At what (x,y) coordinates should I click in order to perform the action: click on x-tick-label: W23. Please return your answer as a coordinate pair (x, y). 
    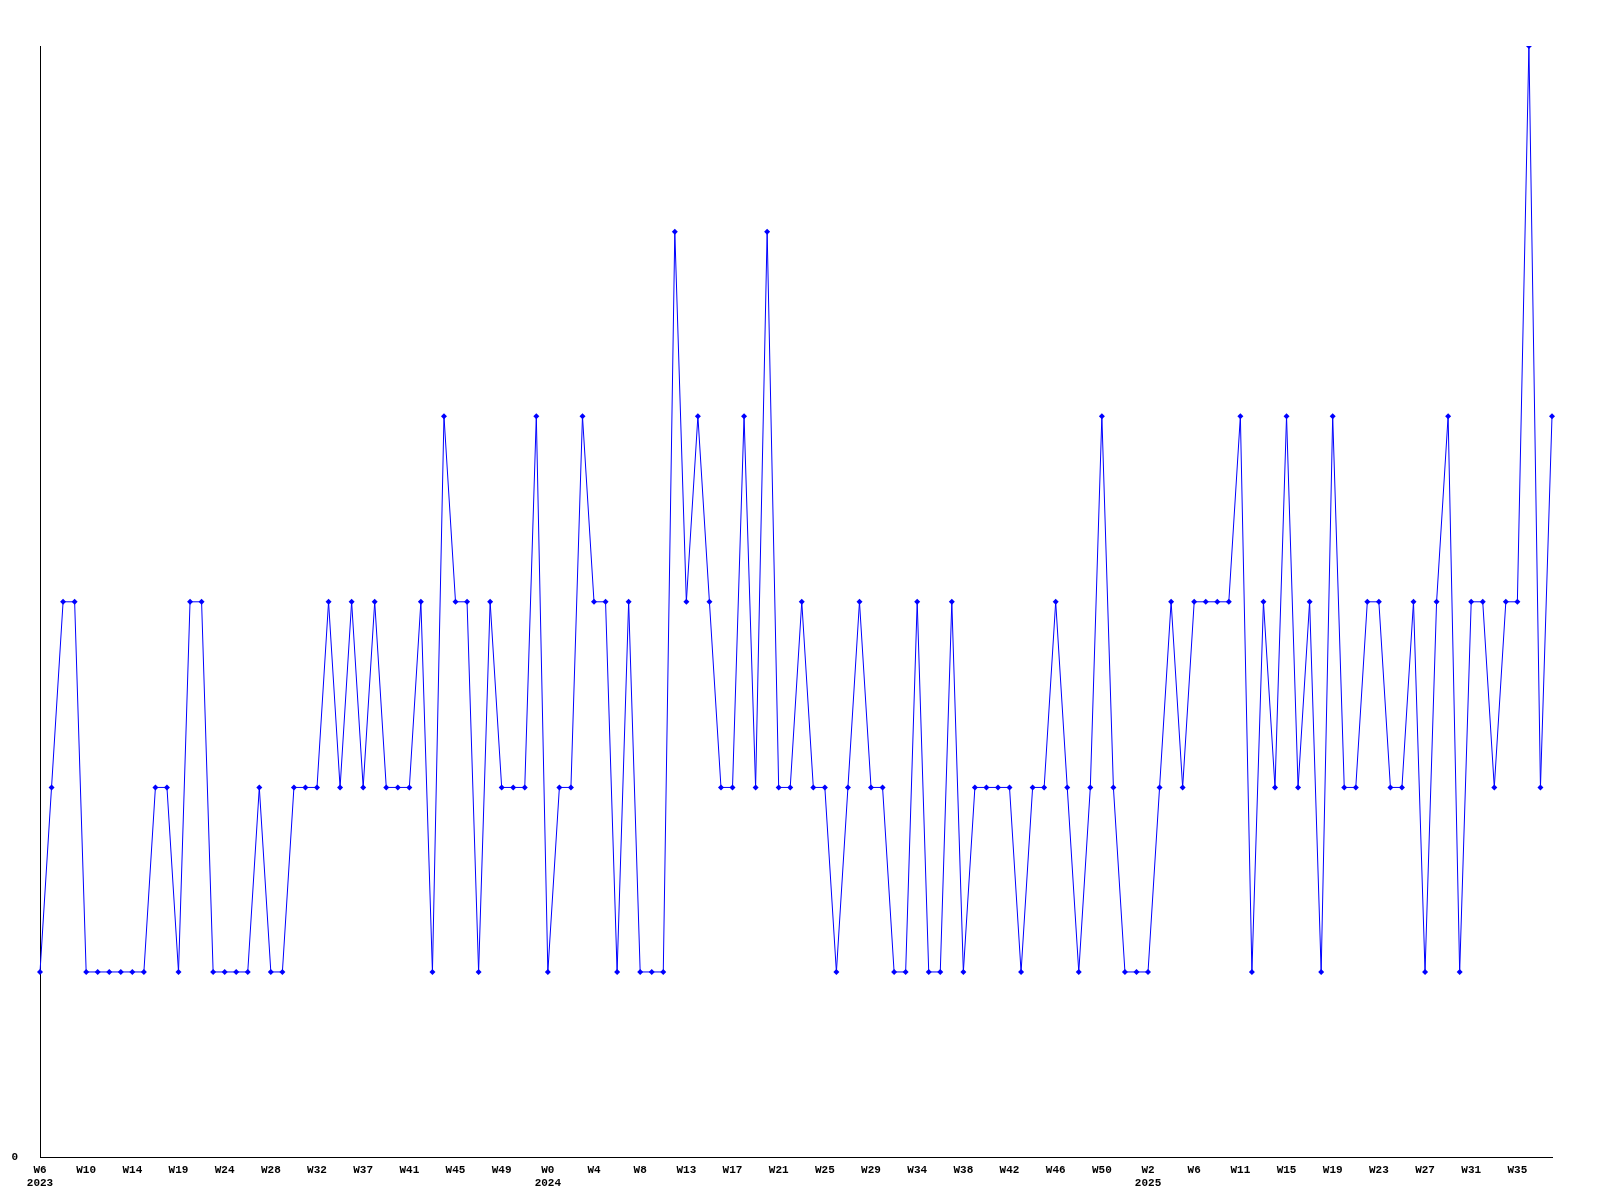
    Looking at the image, I should click on (1379, 1169).